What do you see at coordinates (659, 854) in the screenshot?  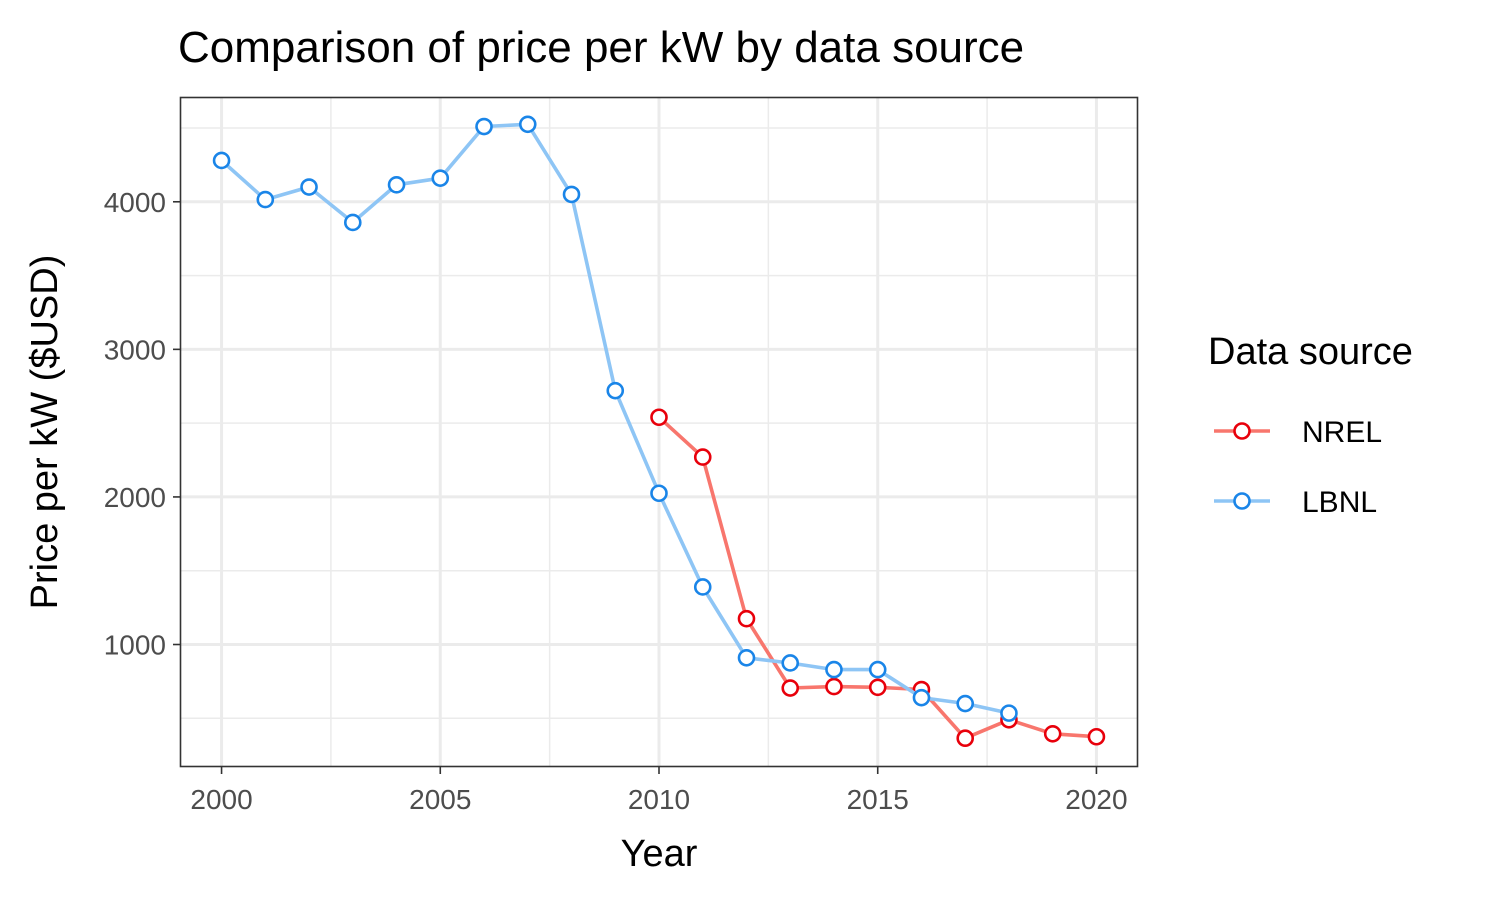 I see `x-axis-title: Year` at bounding box center [659, 854].